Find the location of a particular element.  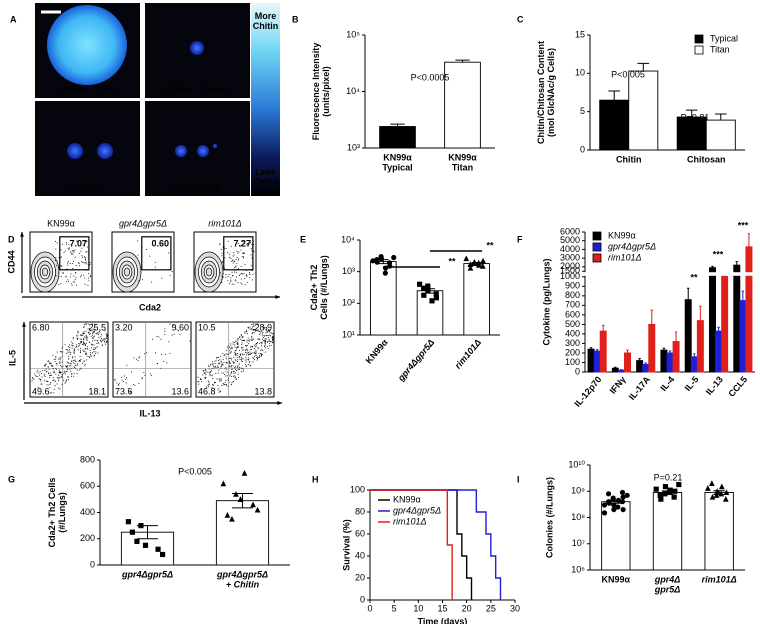

panel-letter: B is located at coordinates (295, 19).